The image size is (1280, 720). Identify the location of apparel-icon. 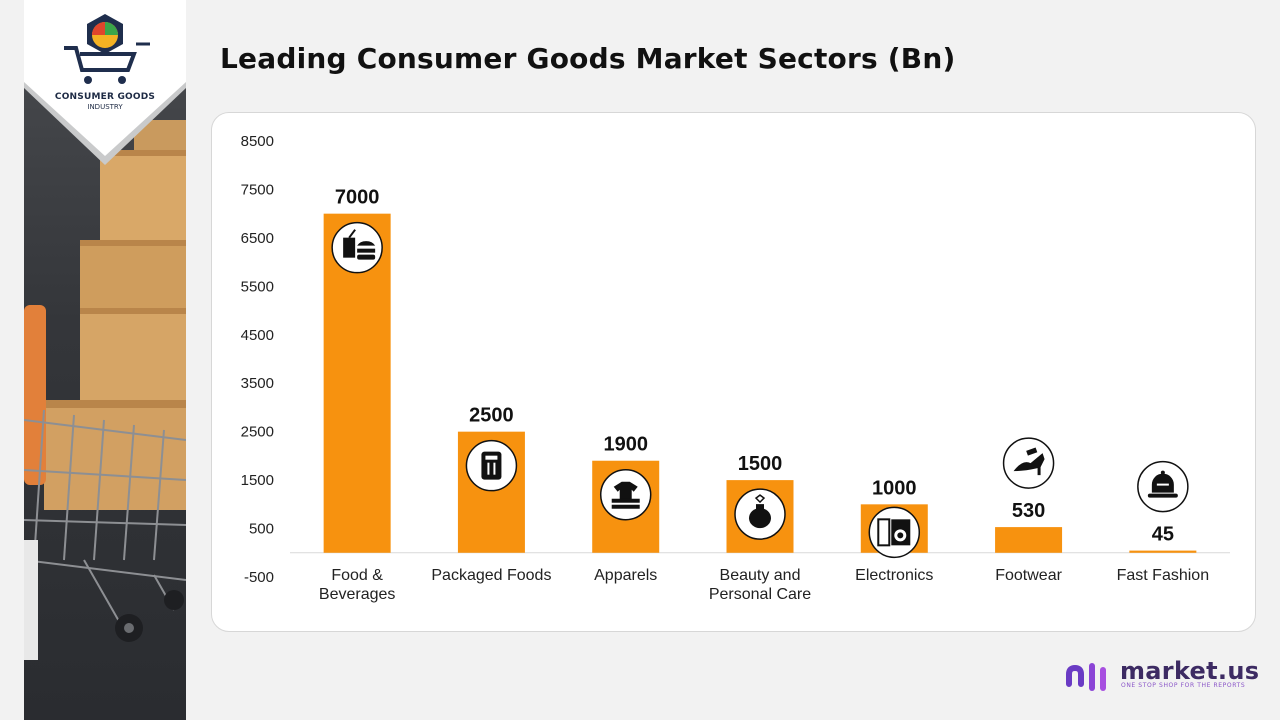
(625, 494).